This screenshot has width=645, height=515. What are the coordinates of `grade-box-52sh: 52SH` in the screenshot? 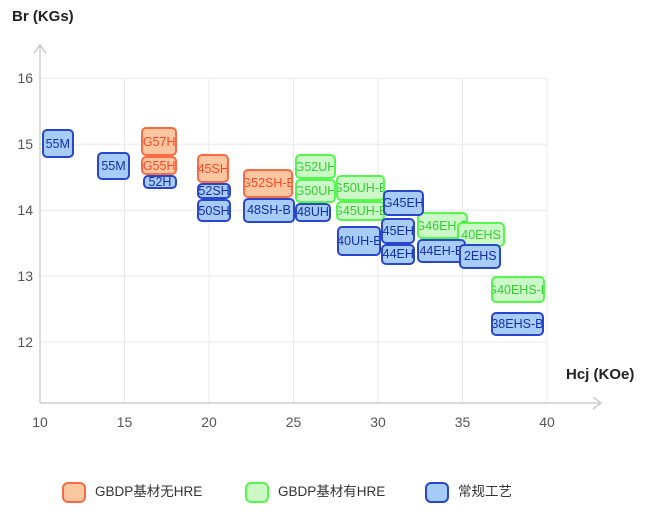 It's located at (214, 191).